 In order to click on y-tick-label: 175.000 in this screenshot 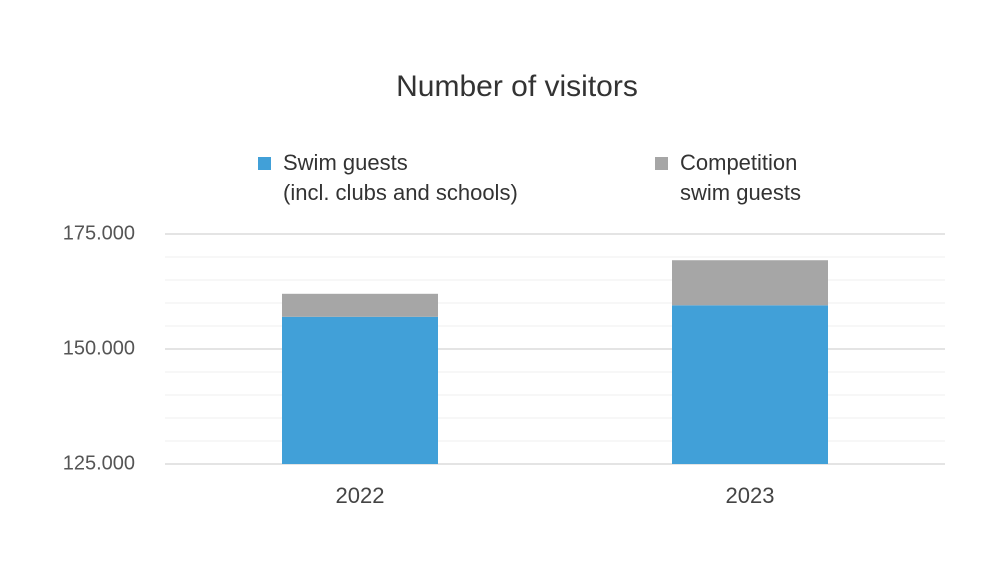, I will do `click(99, 233)`.